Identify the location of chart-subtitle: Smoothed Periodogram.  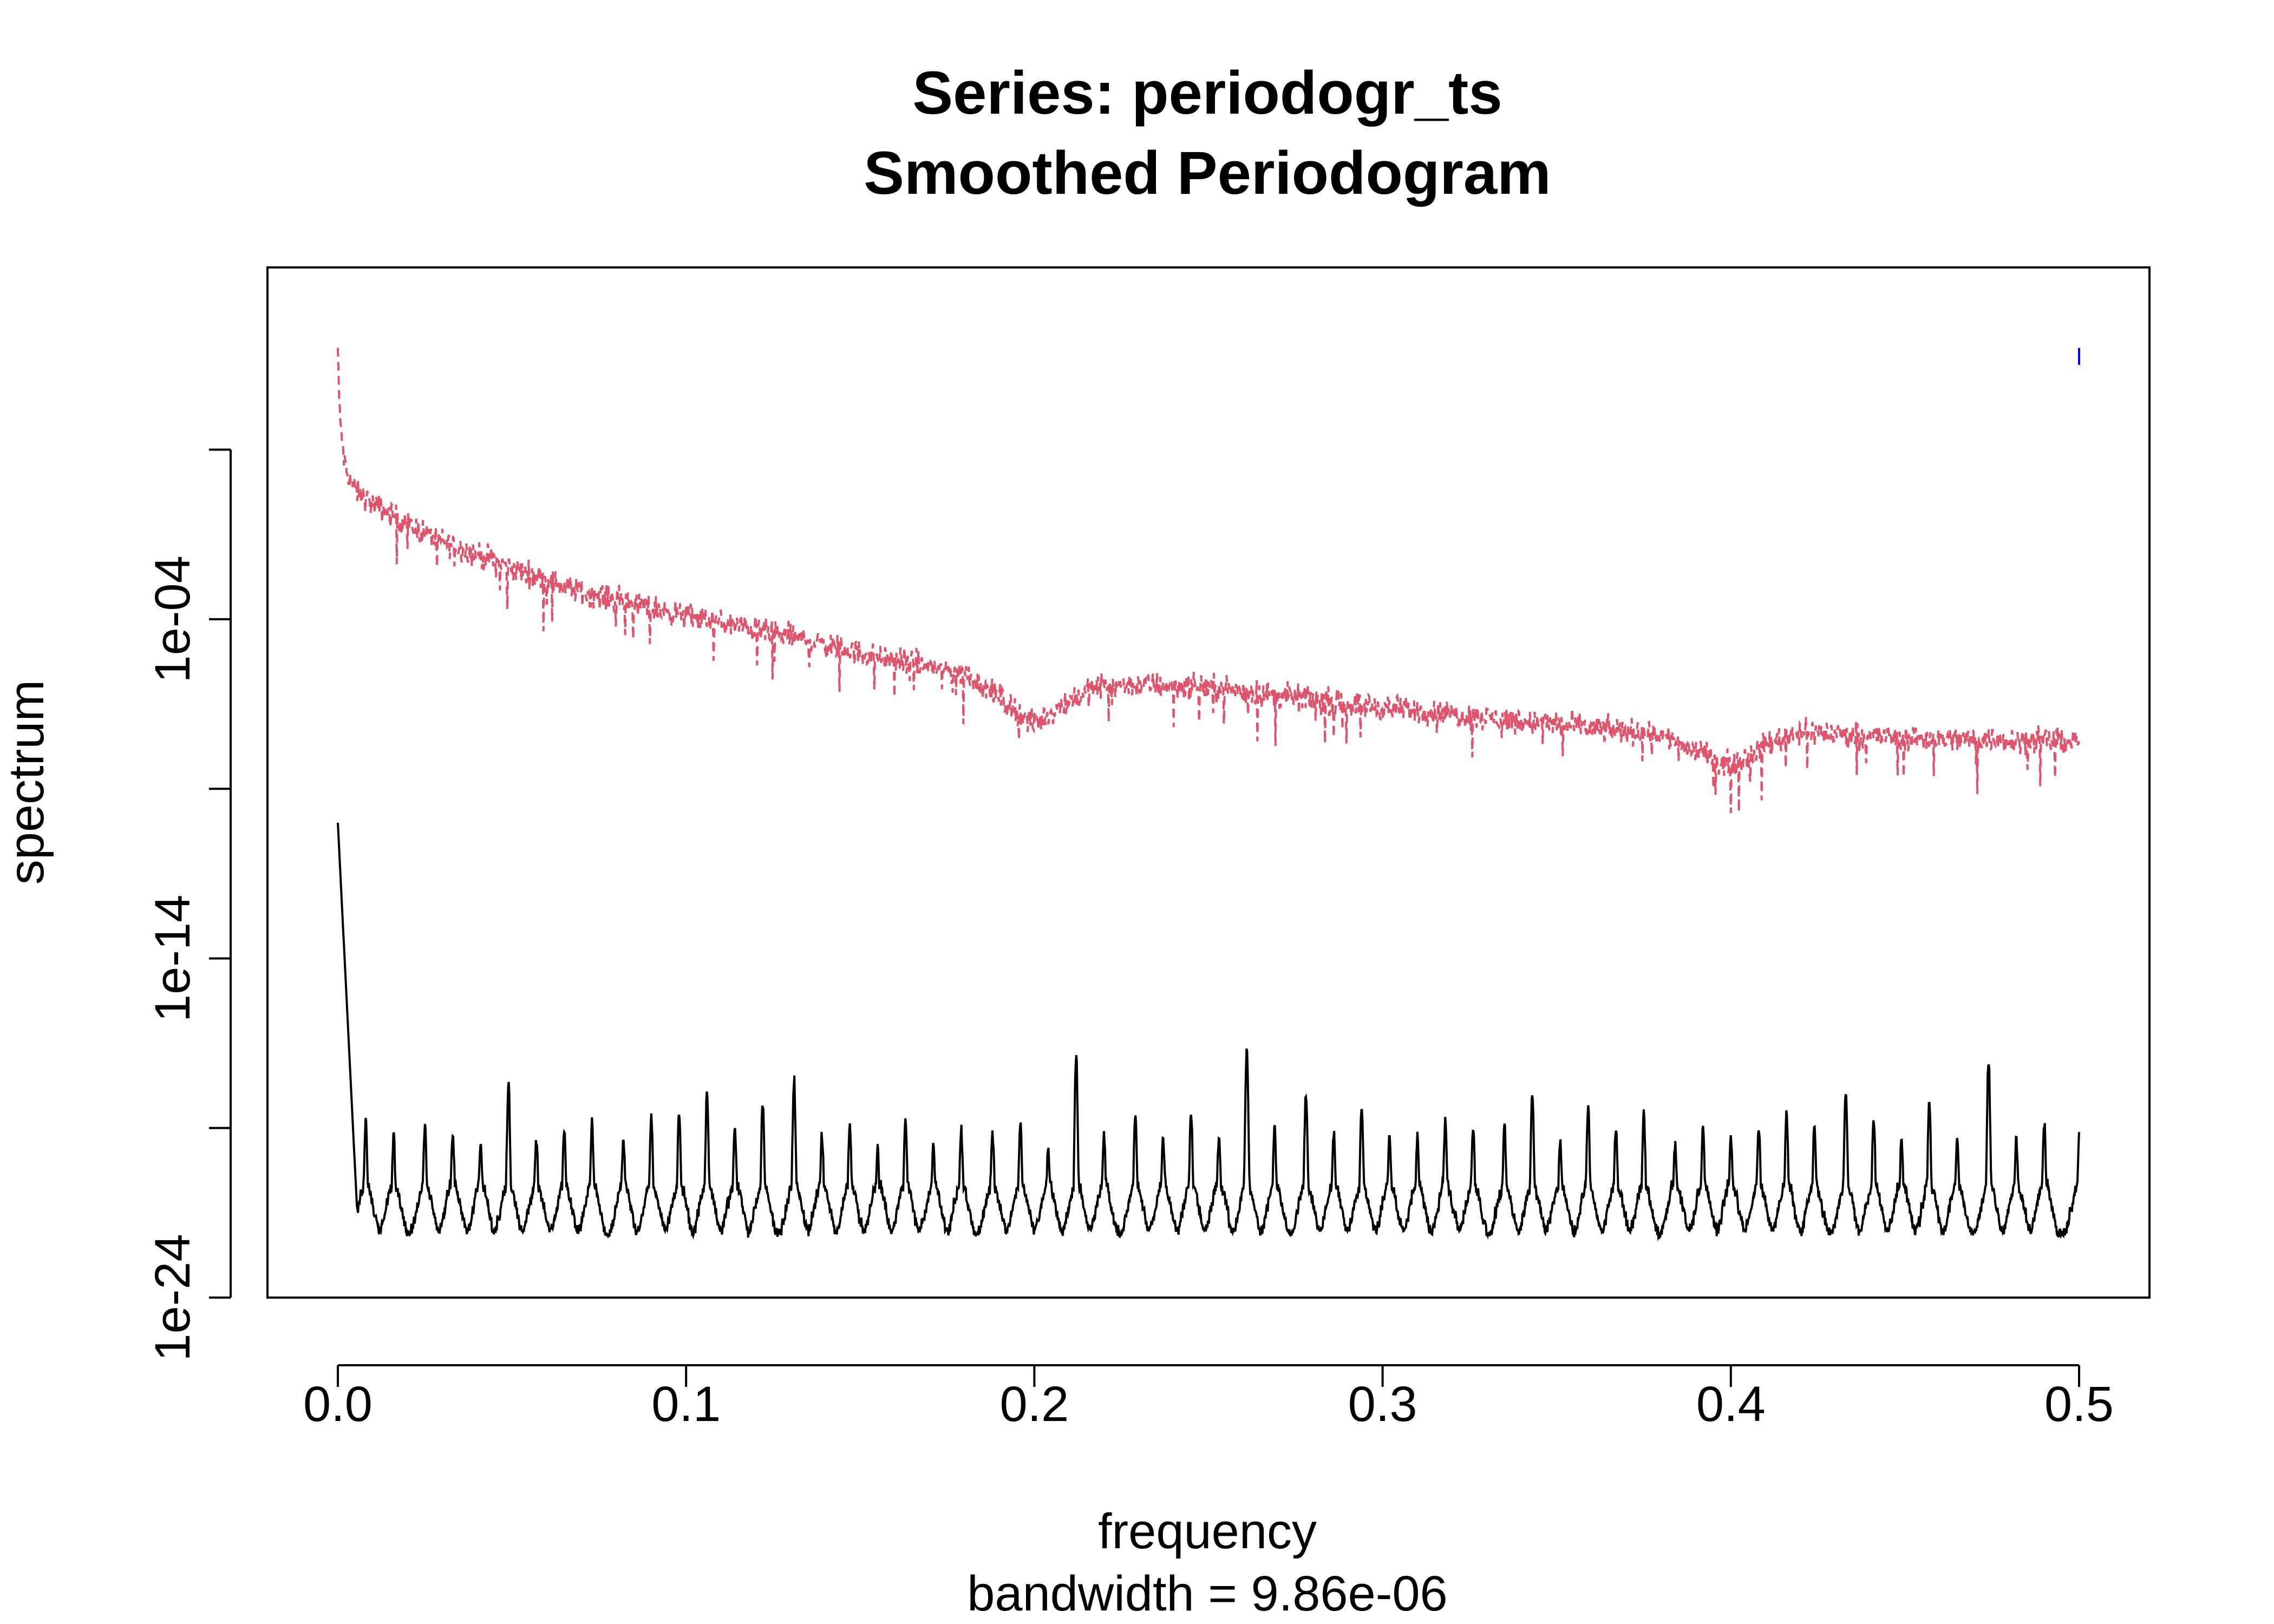
(1208, 173).